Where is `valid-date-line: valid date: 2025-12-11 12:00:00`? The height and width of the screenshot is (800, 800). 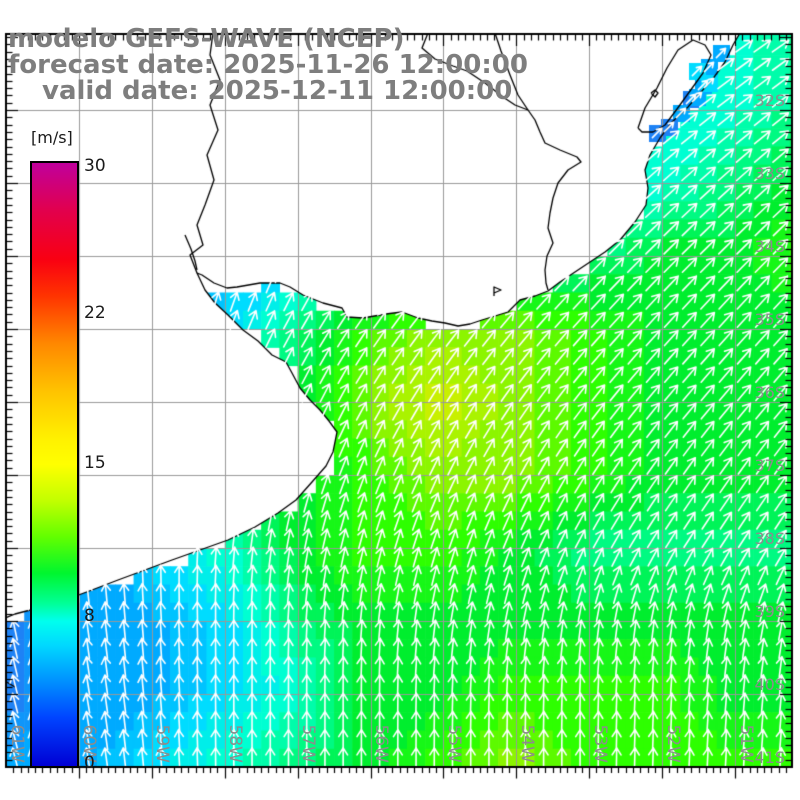 valid-date-line: valid date: 2025-12-11 12:00:00 is located at coordinates (277, 91).